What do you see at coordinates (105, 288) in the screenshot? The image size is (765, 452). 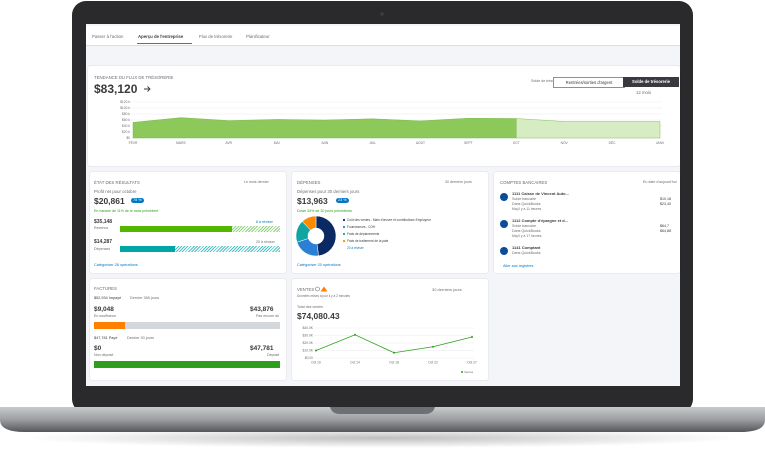 I see `card-title: FACTURES` at bounding box center [105, 288].